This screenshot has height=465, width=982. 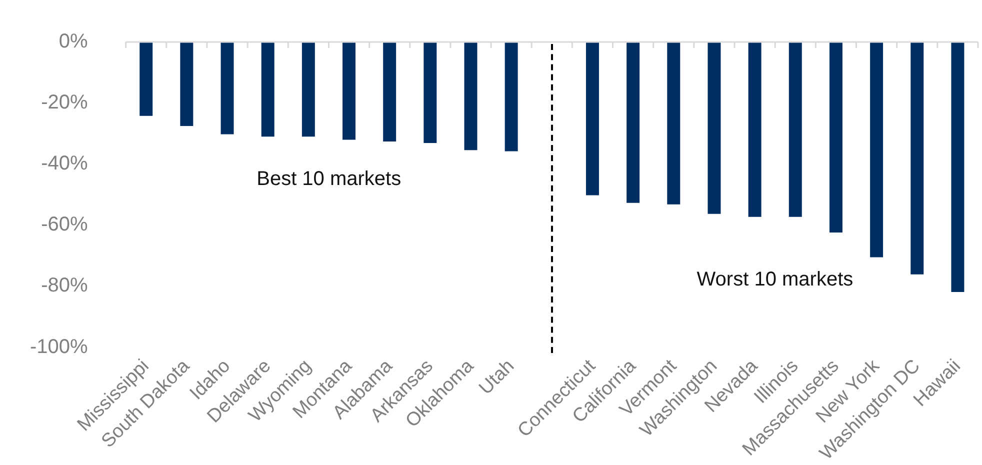 What do you see at coordinates (73, 41) in the screenshot?
I see `y-tick-label: 0%` at bounding box center [73, 41].